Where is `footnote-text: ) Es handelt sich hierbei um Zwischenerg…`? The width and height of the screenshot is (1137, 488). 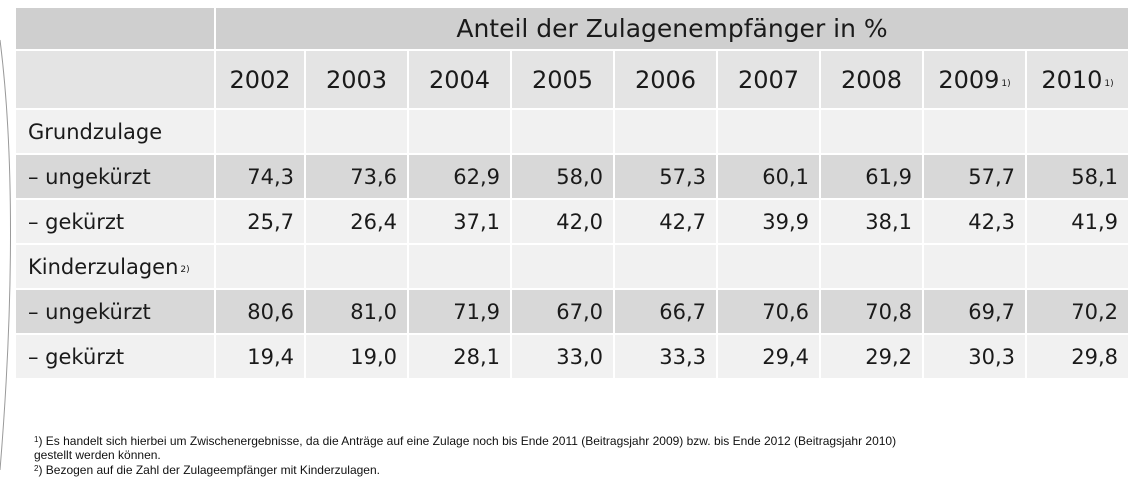 footnote-text: ) Es handelt sich hierbei um Zwischenerg… is located at coordinates (467, 441).